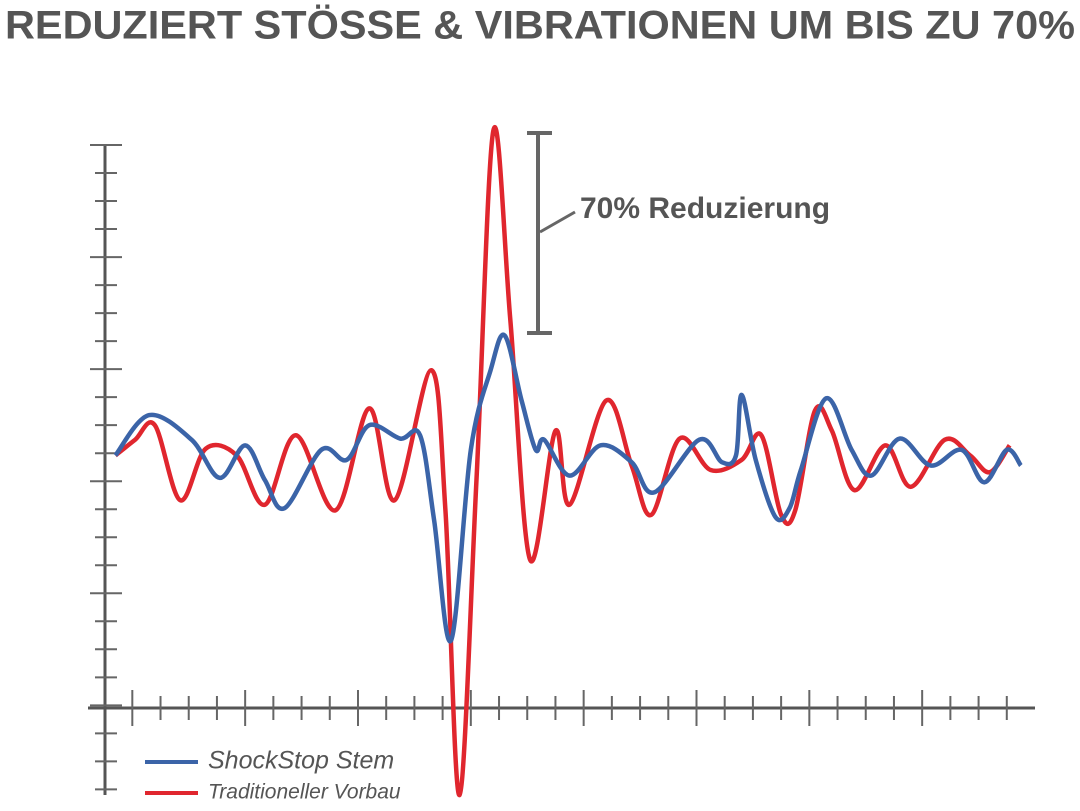 Image resolution: width=1080 pixels, height=811 pixels. What do you see at coordinates (304, 792) in the screenshot?
I see `legend-label: Traditioneller Vorbau` at bounding box center [304, 792].